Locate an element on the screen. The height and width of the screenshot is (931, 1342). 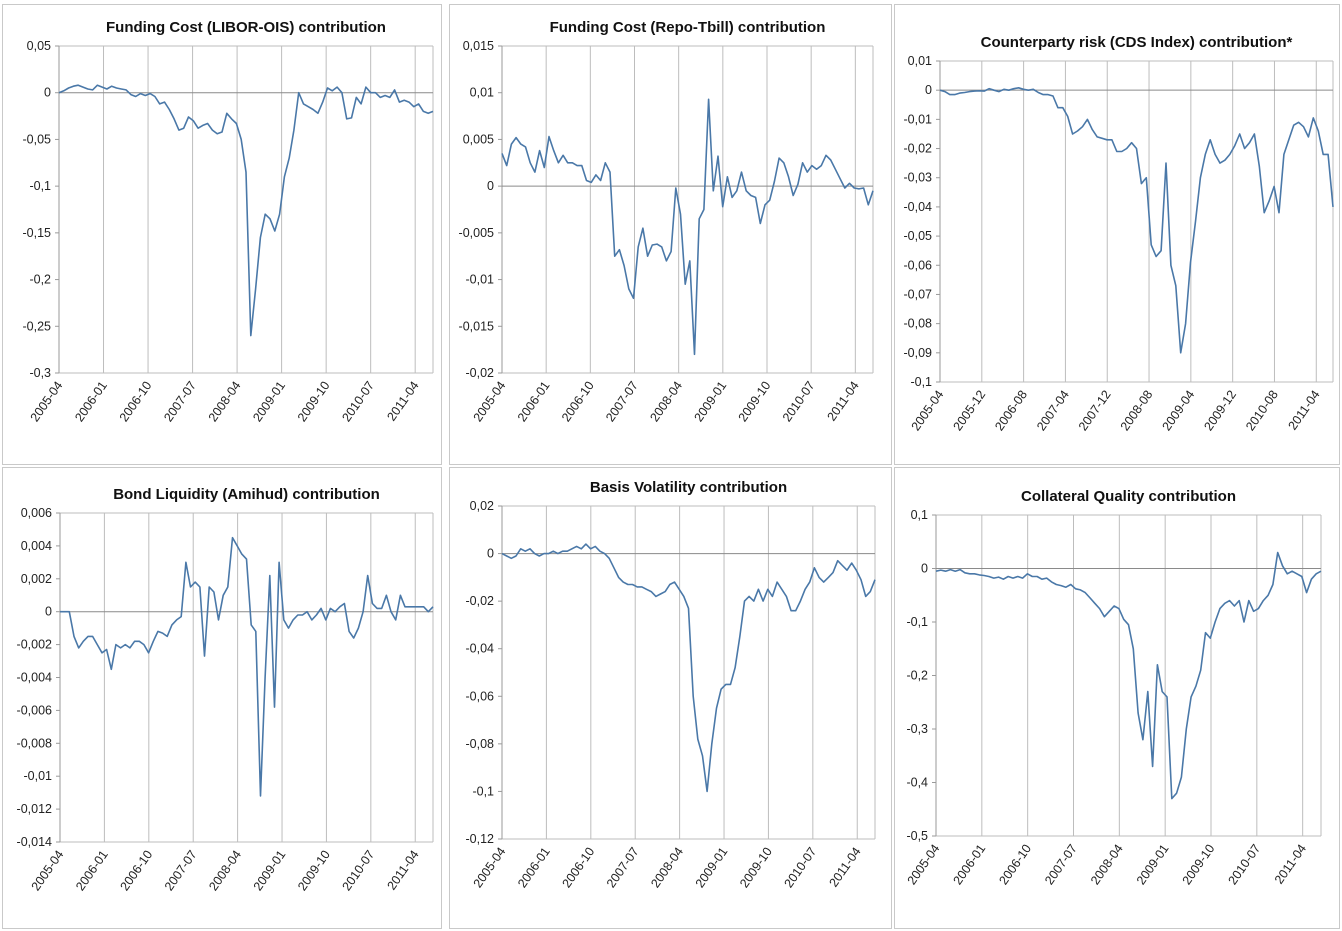
y-tick-label: -0,4 is located at coordinates (917, 783).